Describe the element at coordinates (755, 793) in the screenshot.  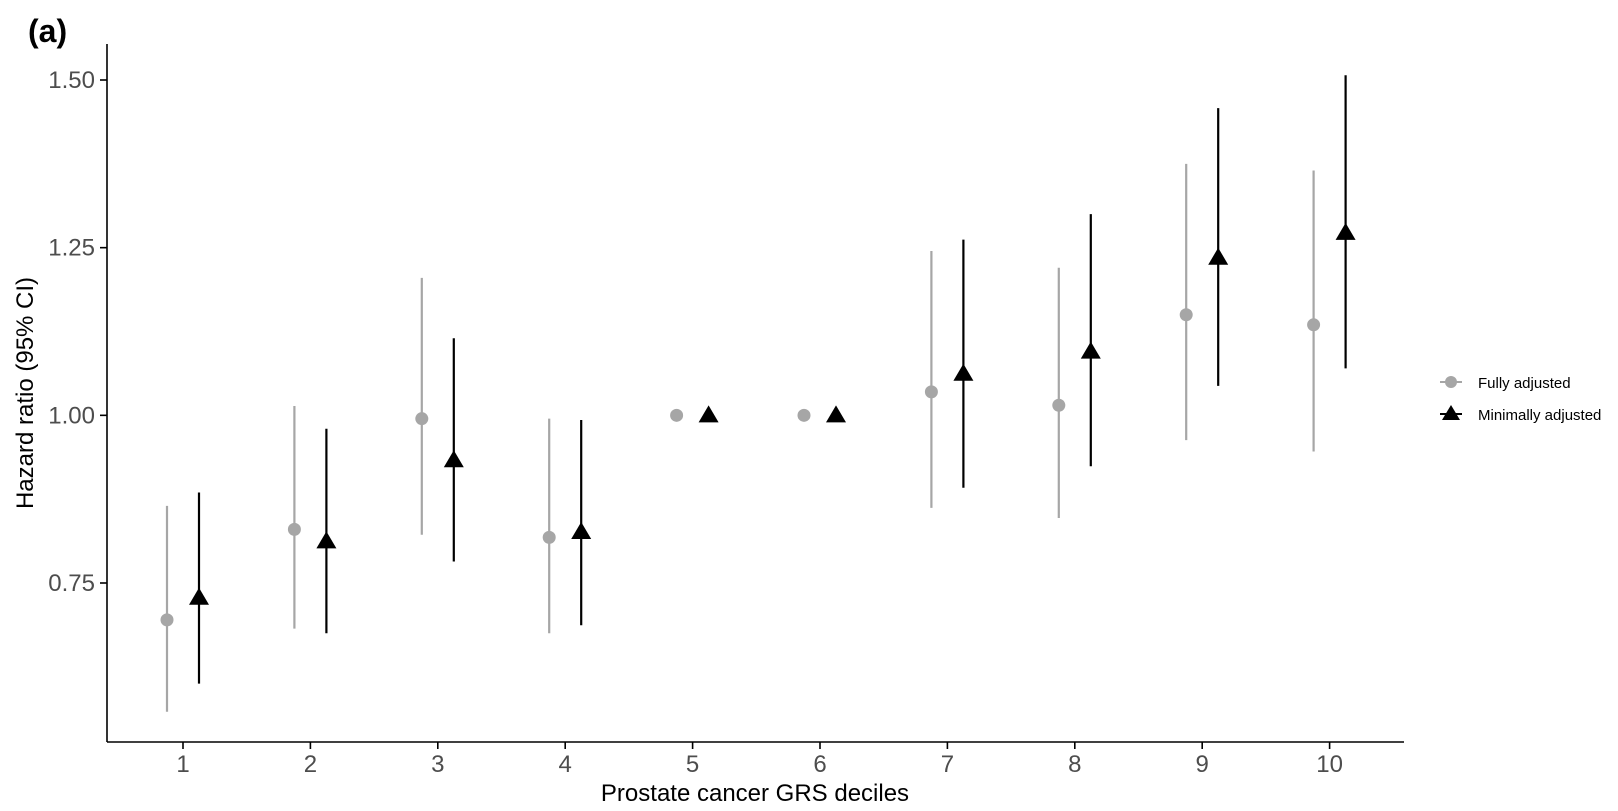
I see `x-axis-title: Prostate cancer GRS deciles` at that location.